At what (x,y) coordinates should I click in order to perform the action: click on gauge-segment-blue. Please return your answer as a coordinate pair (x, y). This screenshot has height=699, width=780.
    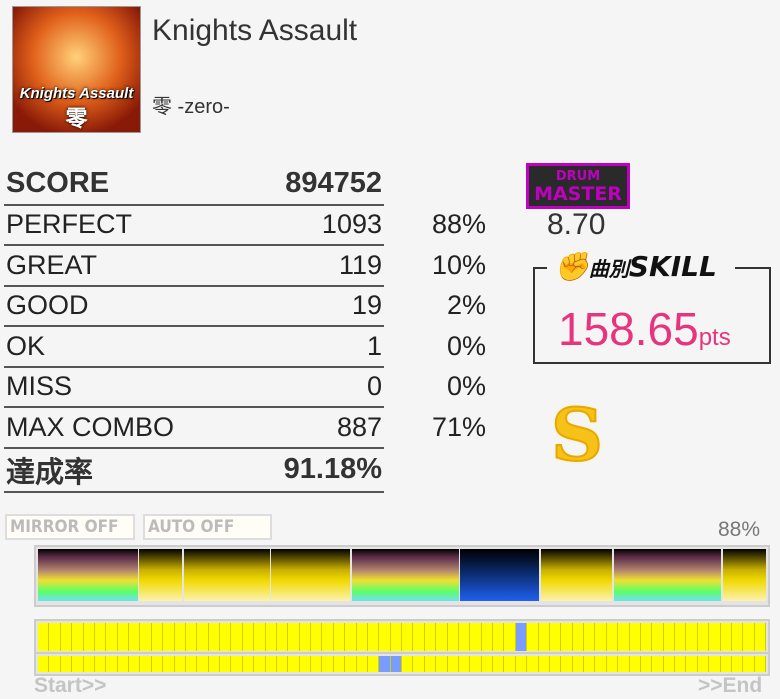
    Looking at the image, I should click on (499, 575).